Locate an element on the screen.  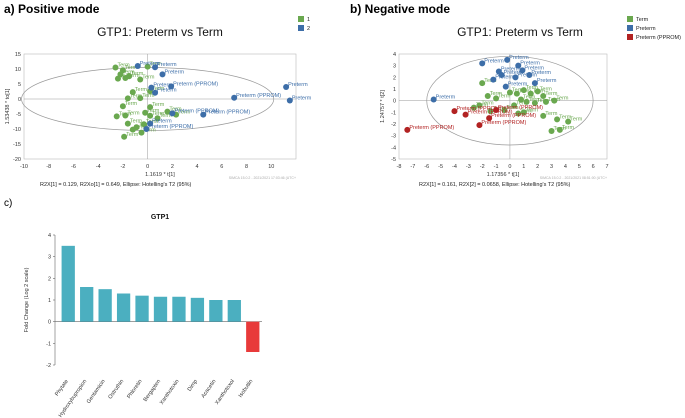
y-tick-label: 5 is located at coordinates (19, 85).